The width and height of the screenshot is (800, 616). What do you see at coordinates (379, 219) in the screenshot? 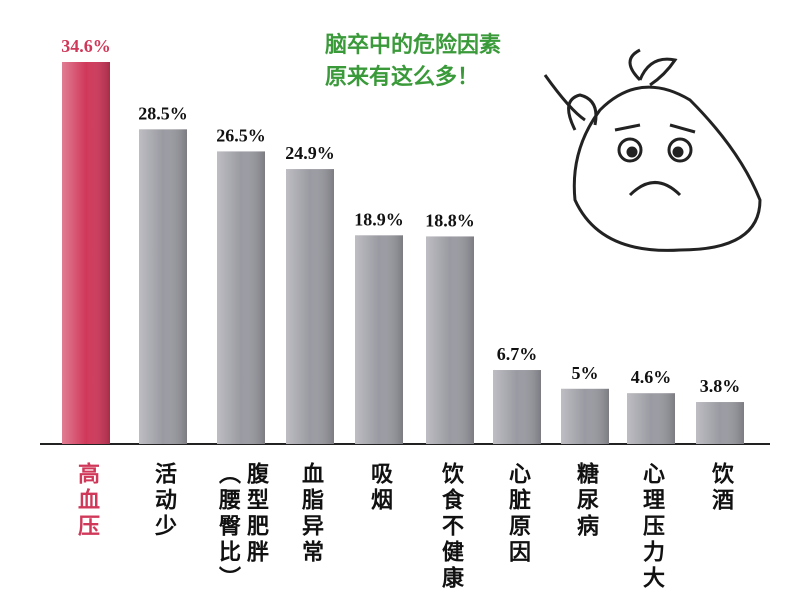
I see `value-label: 18.9%` at bounding box center [379, 219].